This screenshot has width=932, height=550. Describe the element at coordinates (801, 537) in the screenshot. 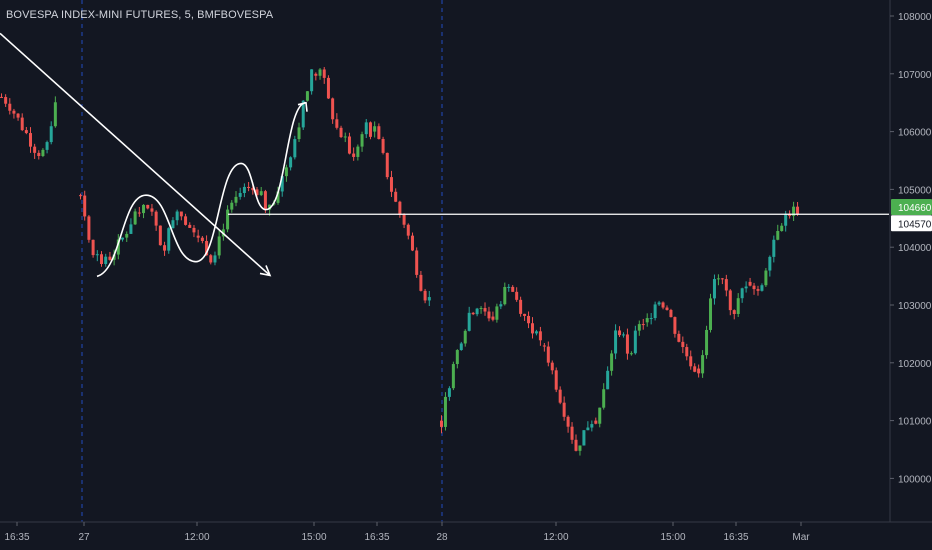

I see `x-tick-label: Mar` at that location.